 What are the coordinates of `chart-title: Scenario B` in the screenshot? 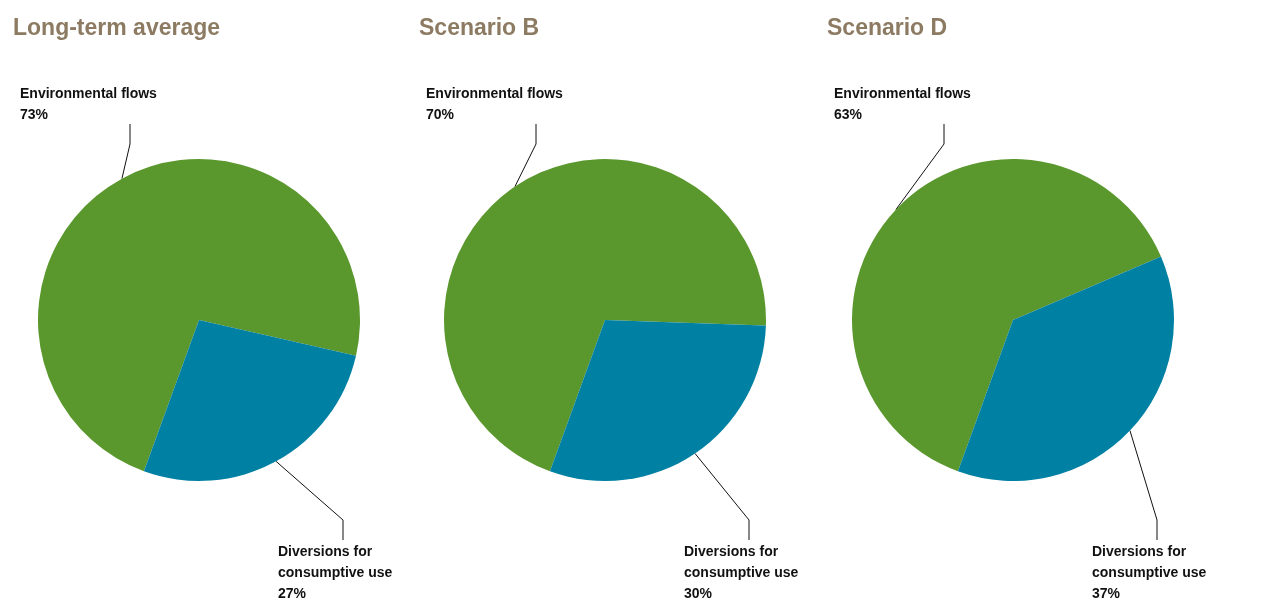 It's located at (479, 26).